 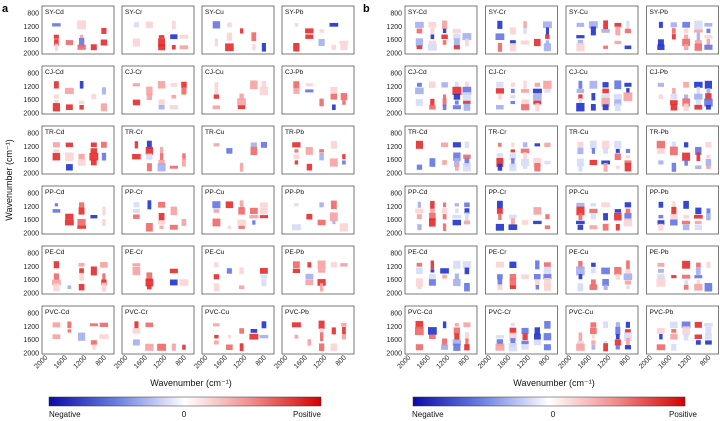 What do you see at coordinates (521, 90) in the screenshot?
I see `heatmap-panel-b-1-1: CJ-Cr` at bounding box center [521, 90].